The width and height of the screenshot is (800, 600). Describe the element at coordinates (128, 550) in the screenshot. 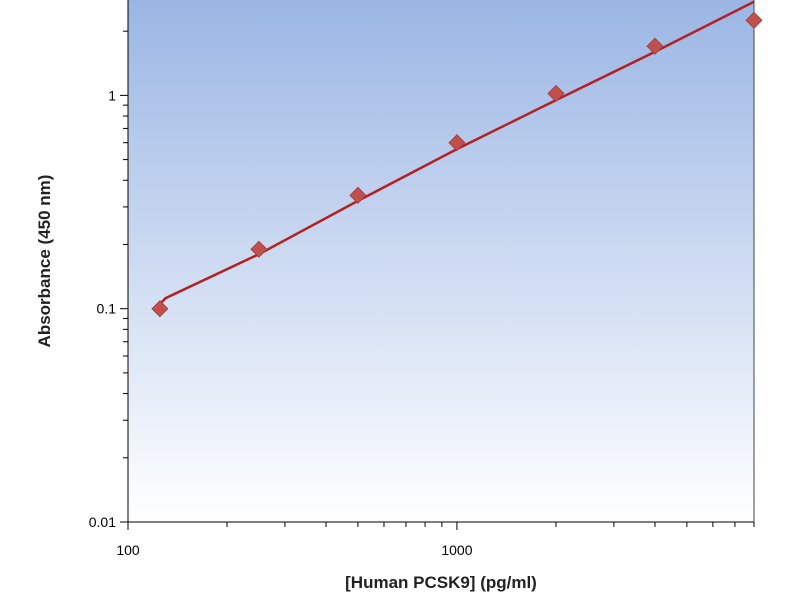

I see `x-tick-label: 100` at that location.